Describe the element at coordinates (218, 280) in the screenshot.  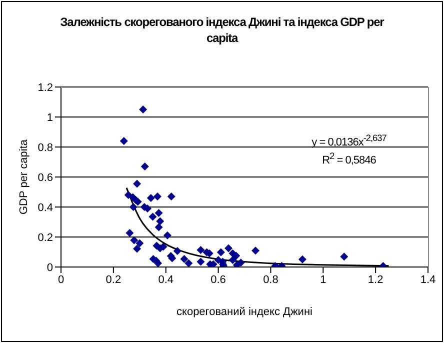
I see `x-tick-label: 0.6` at that location.